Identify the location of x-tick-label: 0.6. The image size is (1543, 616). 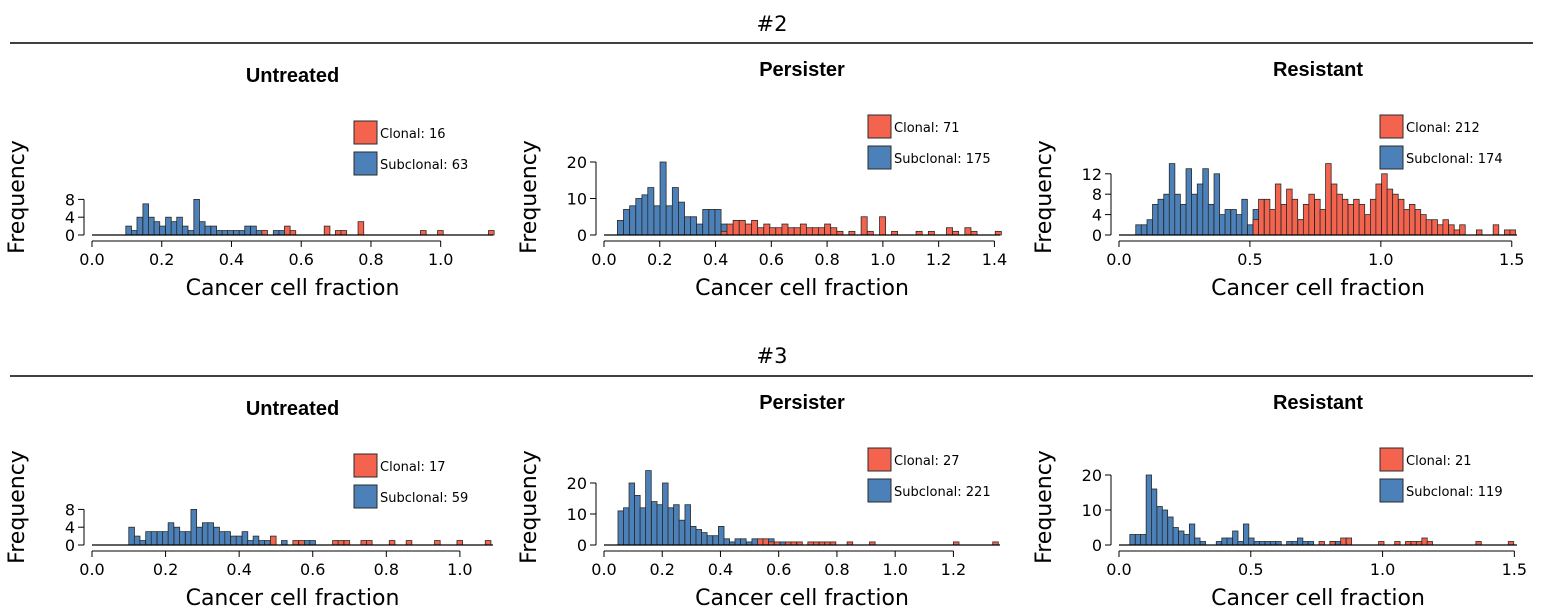
(778, 569).